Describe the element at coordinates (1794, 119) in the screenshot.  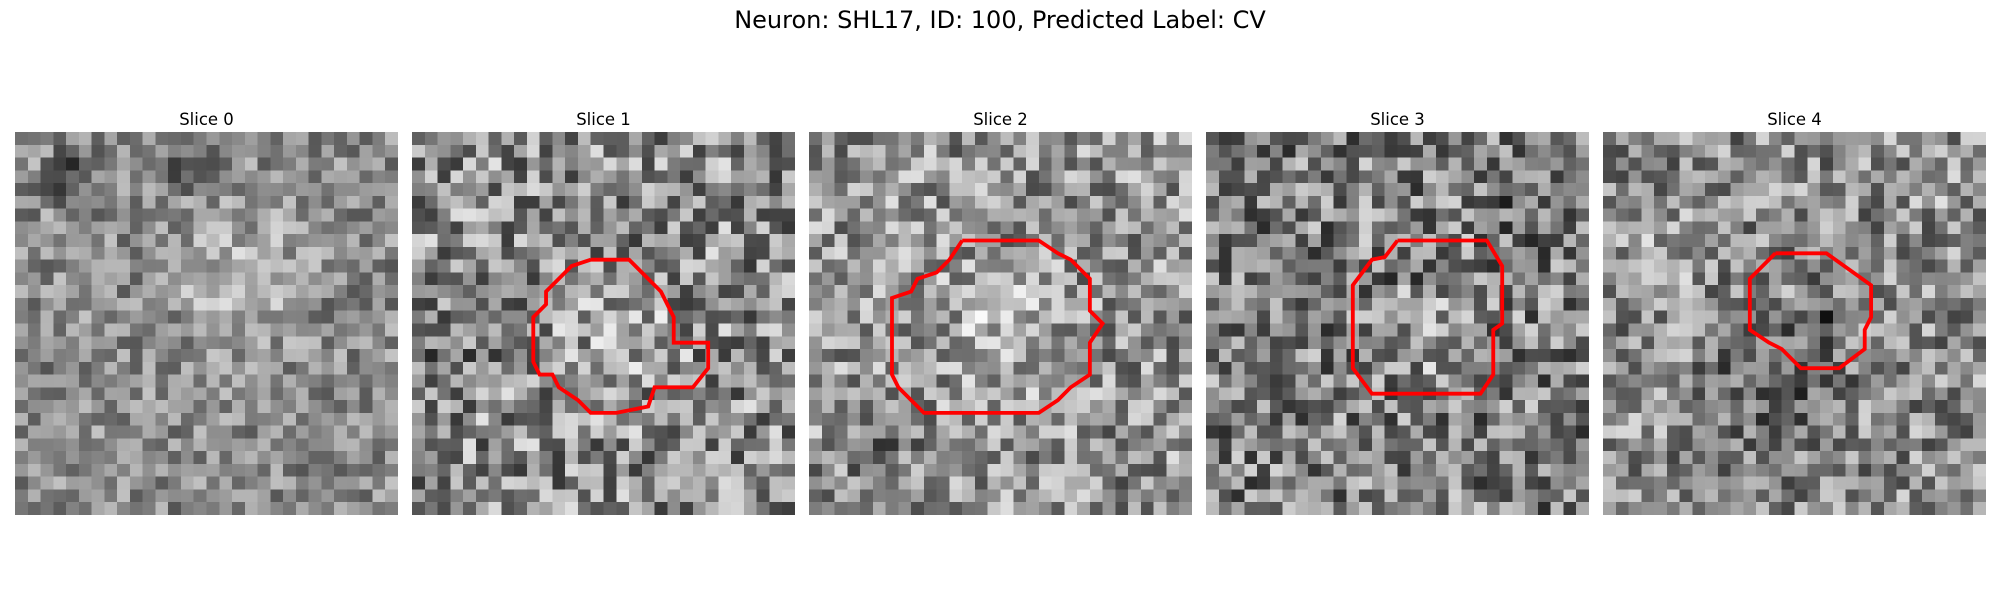
I see `slice-title: Slice 4` at that location.